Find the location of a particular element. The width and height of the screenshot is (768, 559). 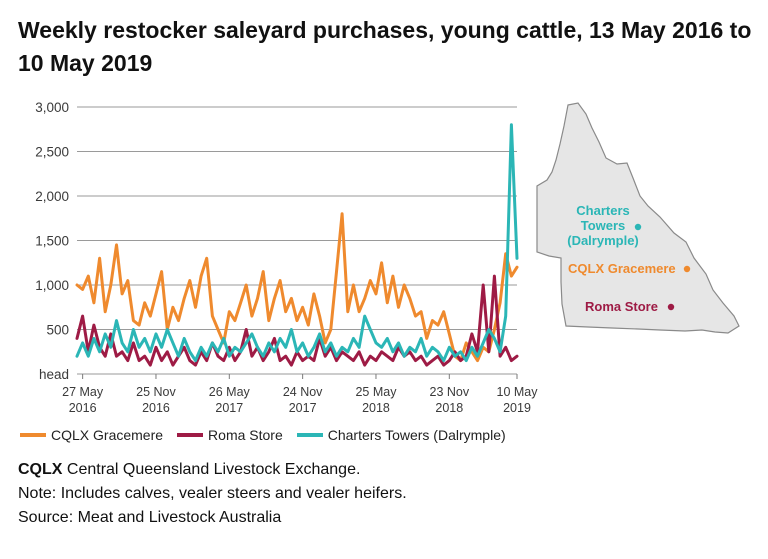

legend-item-roma: Roma Store is located at coordinates (230, 435).